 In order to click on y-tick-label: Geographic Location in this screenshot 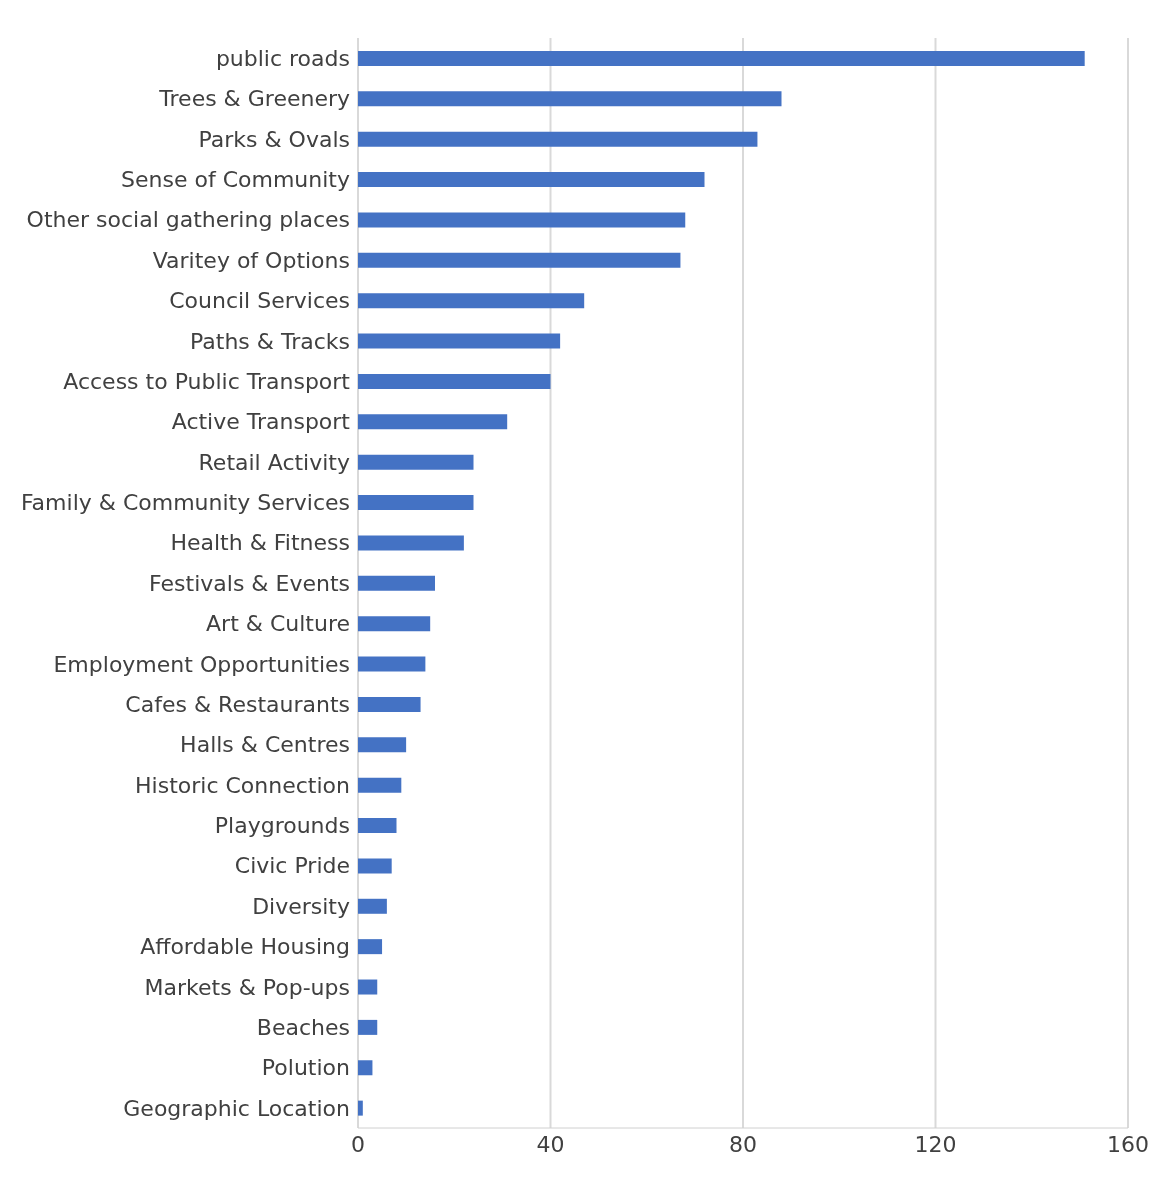, I will do `click(236, 1108)`.